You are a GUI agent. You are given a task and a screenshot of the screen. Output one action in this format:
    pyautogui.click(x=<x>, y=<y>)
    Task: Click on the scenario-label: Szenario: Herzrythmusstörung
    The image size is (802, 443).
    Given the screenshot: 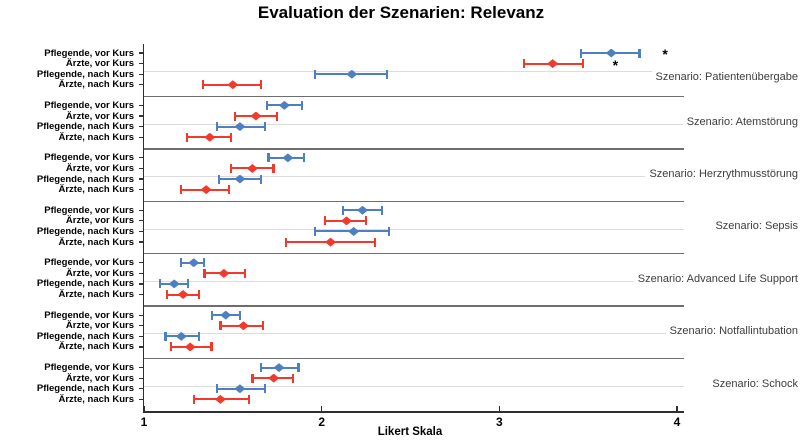 What is the action you would take?
    pyautogui.click(x=721, y=174)
    